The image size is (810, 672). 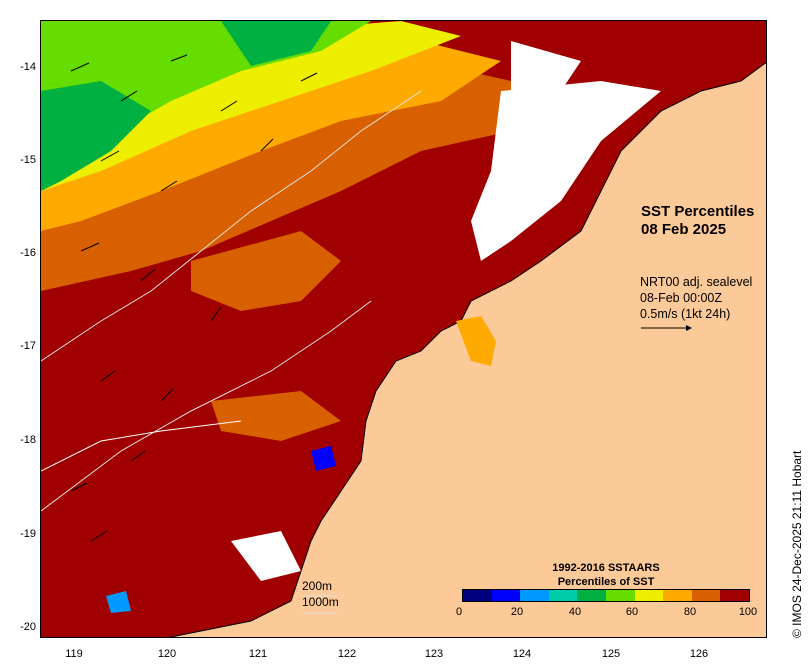 I want to click on depth-contour-1000m, so click(x=206, y=406).